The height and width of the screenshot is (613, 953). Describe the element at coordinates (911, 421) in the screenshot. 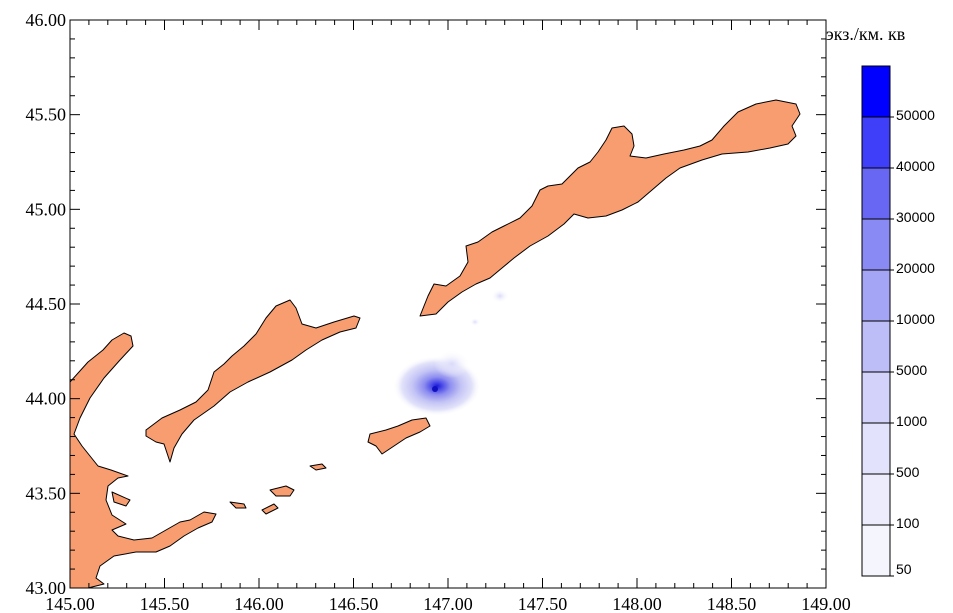

I see `legend-level-label: 1000` at that location.